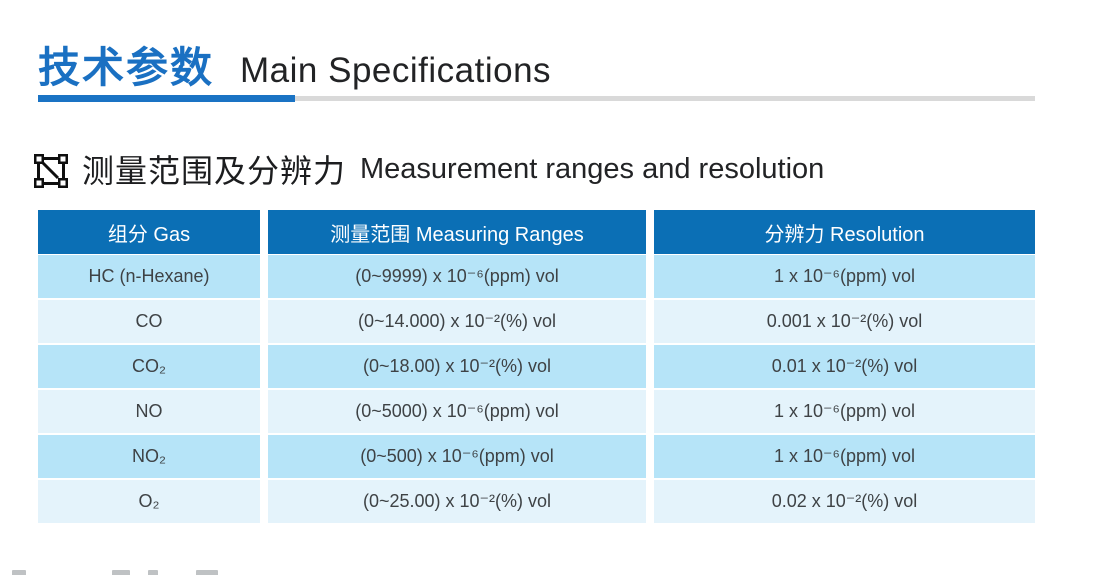  Describe the element at coordinates (149, 411) in the screenshot. I see `cell-gas: NO` at that location.